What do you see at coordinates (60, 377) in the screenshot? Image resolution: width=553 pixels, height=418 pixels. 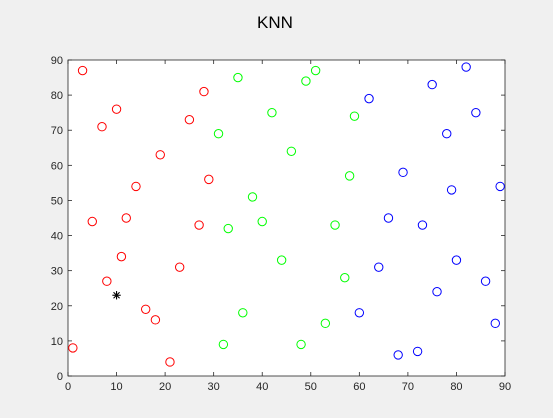 I see `y-tick-label: 0` at bounding box center [60, 377].